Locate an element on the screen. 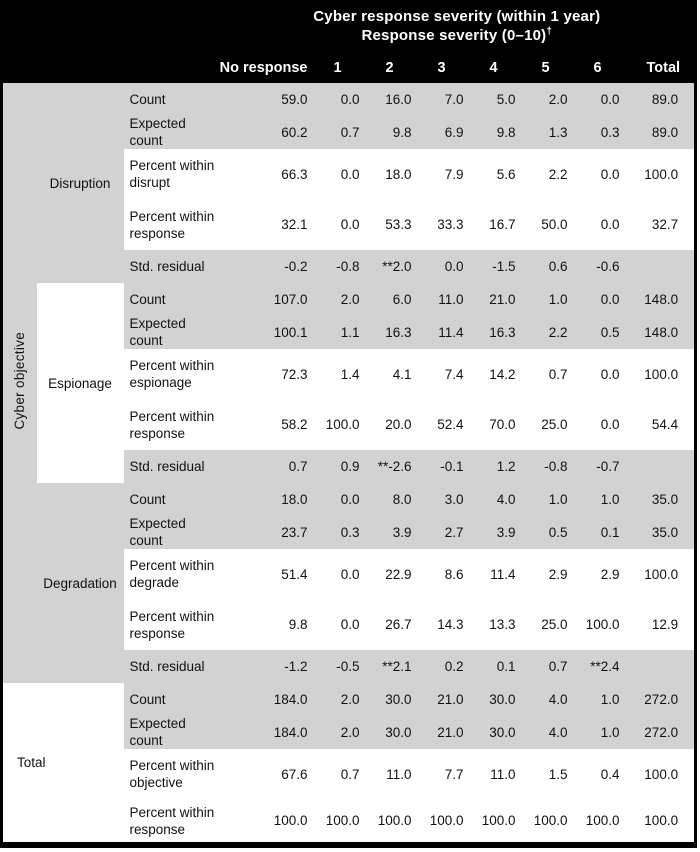 The height and width of the screenshot is (852, 700). table-row: Std. residual -1.2 -0.5 **2.1 0.2 0.1 0.7 **2.4 is located at coordinates (349, 666).